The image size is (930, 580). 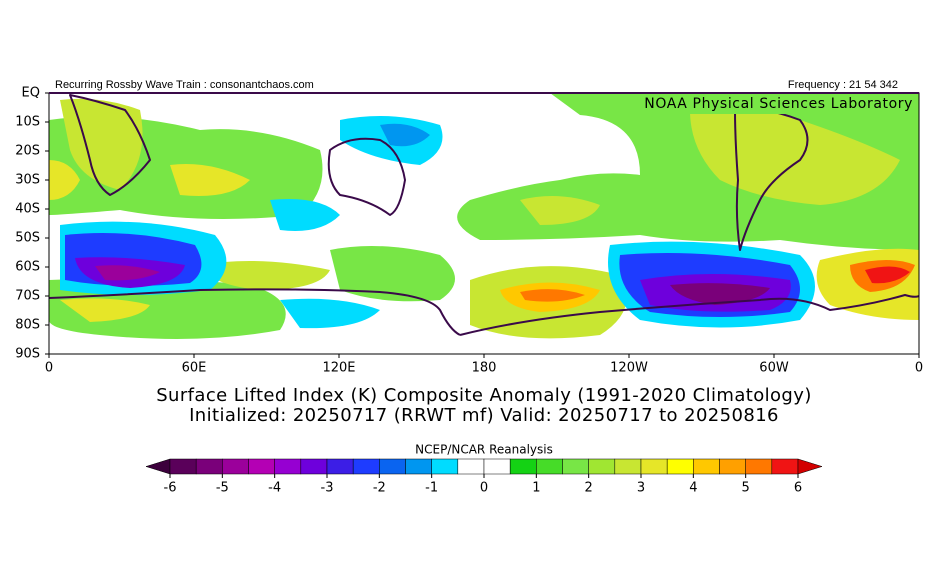 I want to click on colorbar-label: 4, so click(x=693, y=488).